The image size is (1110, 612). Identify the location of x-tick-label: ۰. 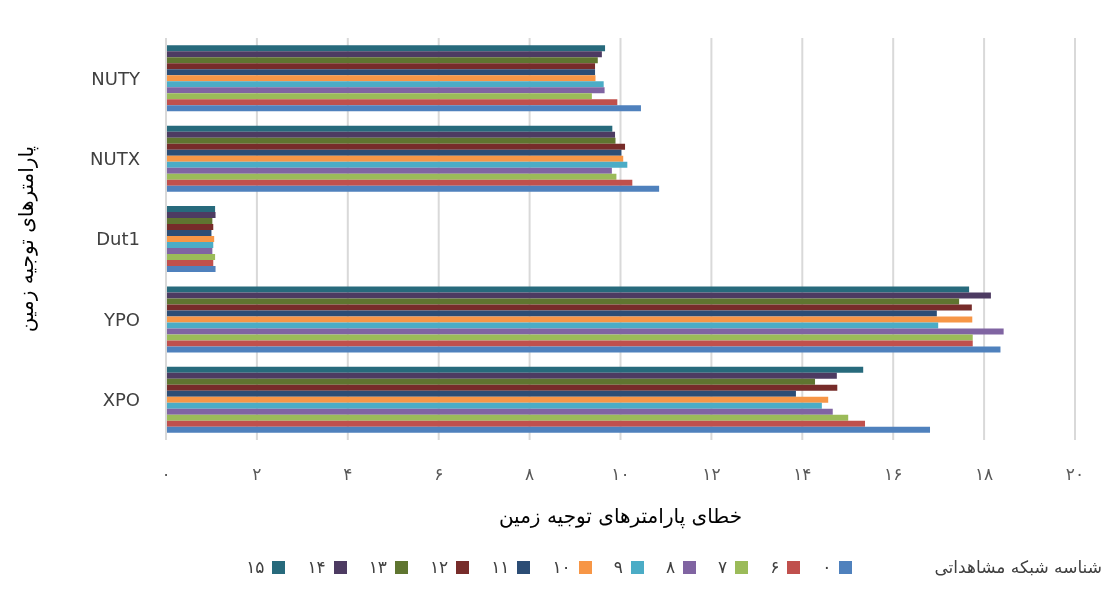
(166, 474).